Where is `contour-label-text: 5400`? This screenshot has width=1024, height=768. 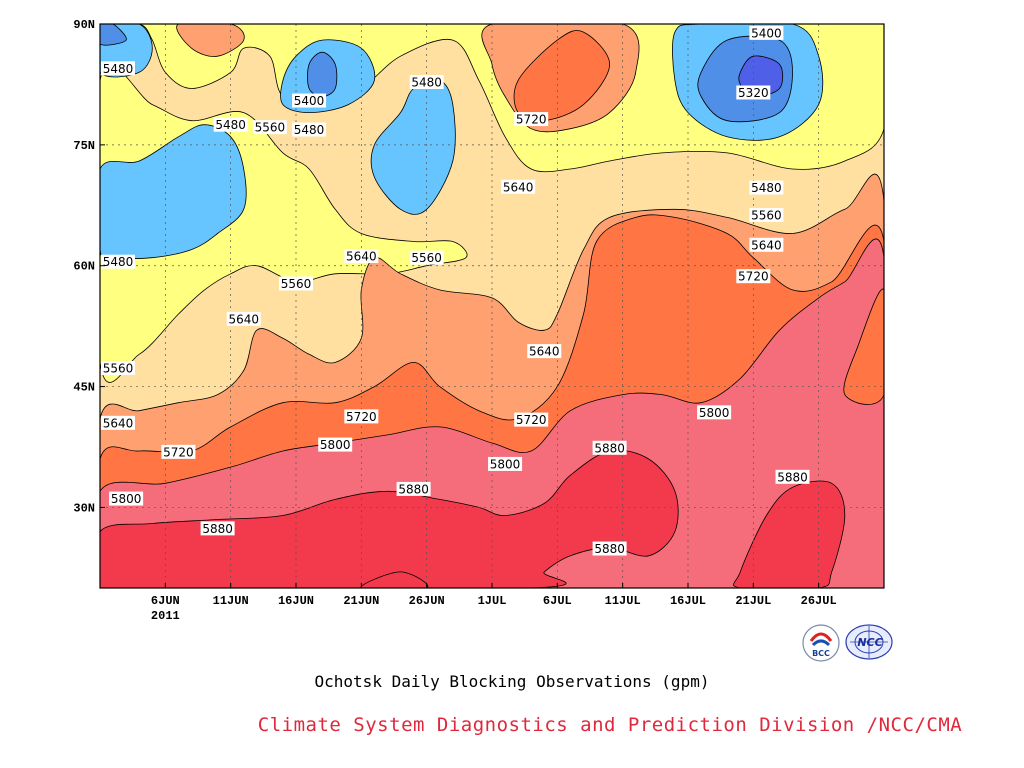
contour-label-text: 5400 is located at coordinates (766, 33).